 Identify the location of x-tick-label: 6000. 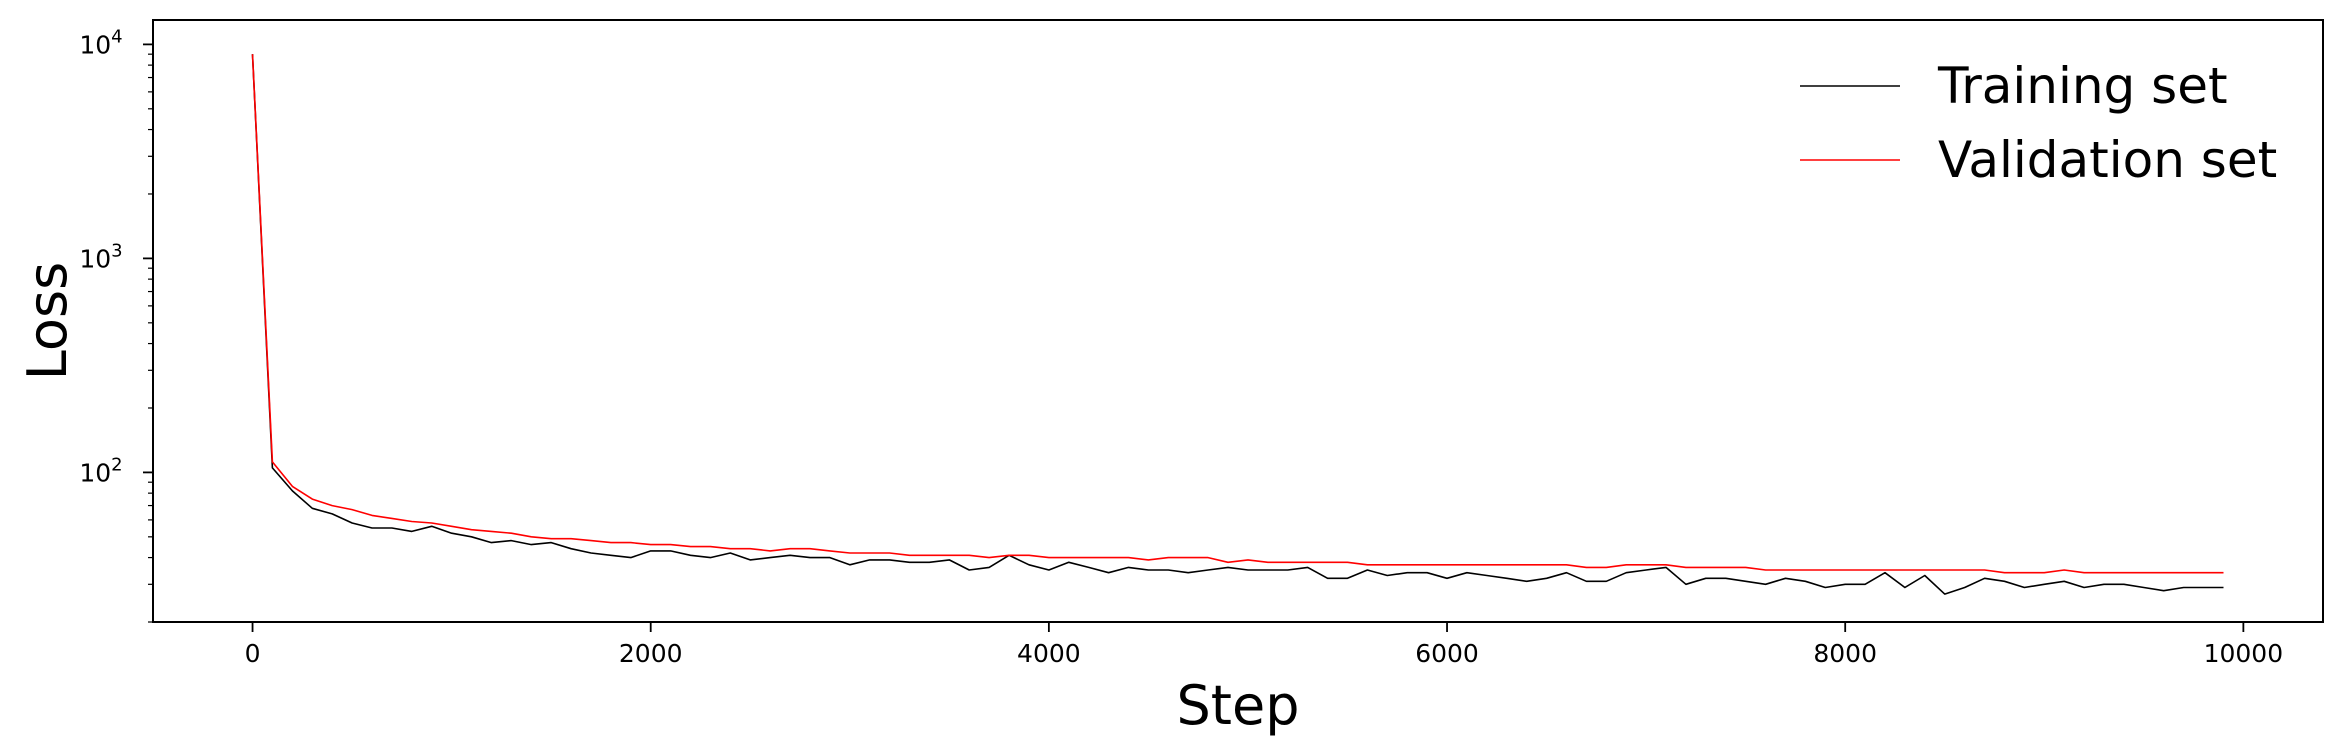
(1447, 653).